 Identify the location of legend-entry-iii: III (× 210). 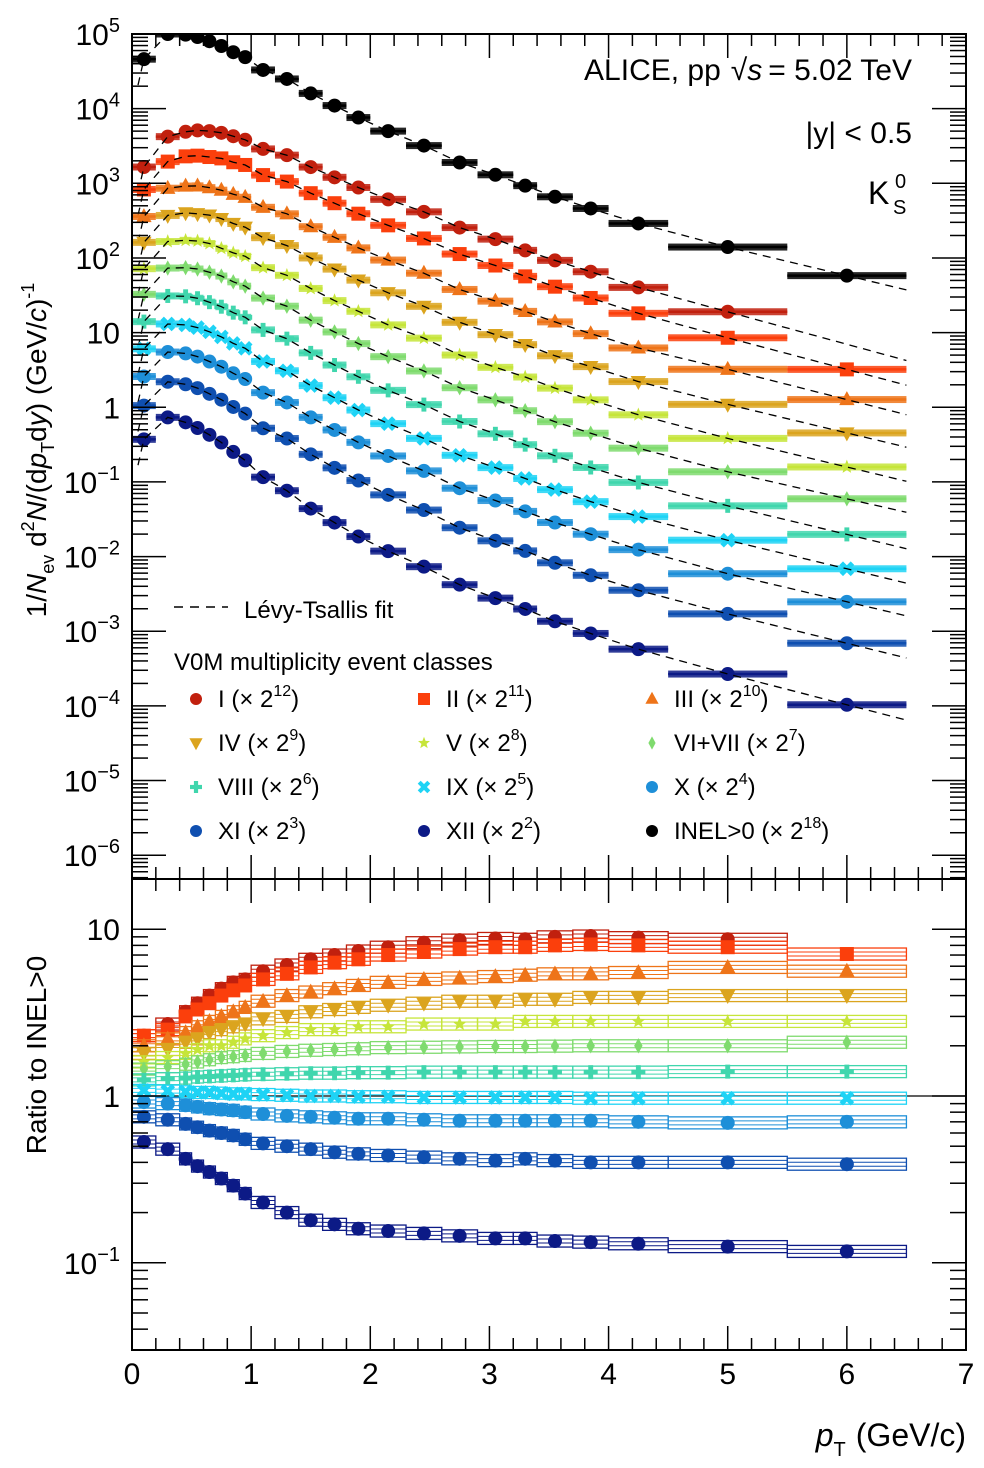
(707, 698).